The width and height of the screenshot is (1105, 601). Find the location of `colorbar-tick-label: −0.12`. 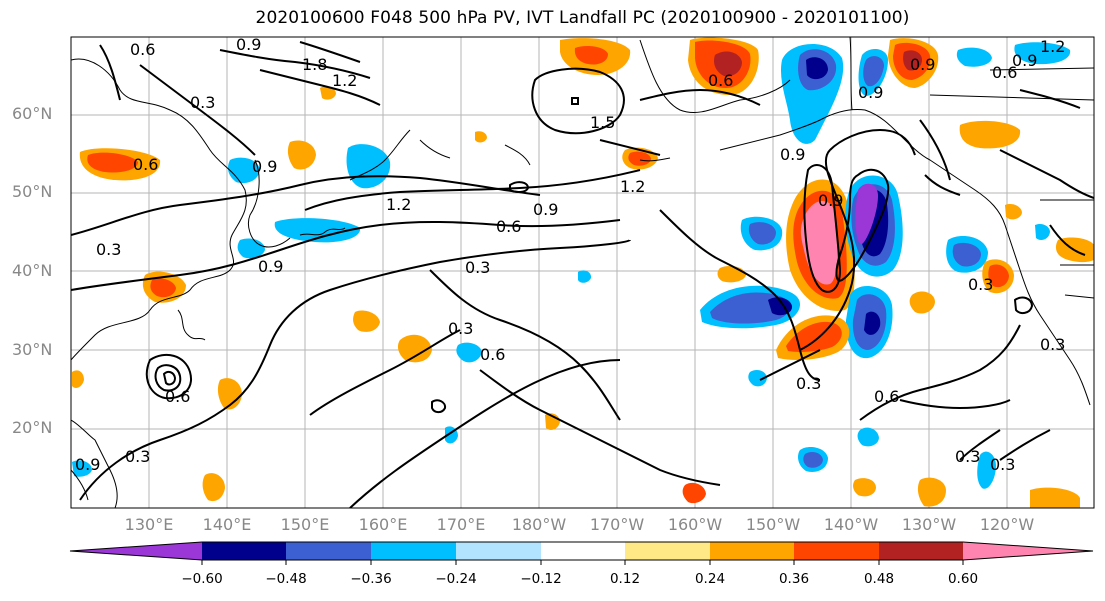

colorbar-tick-label: −0.12 is located at coordinates (541, 579).